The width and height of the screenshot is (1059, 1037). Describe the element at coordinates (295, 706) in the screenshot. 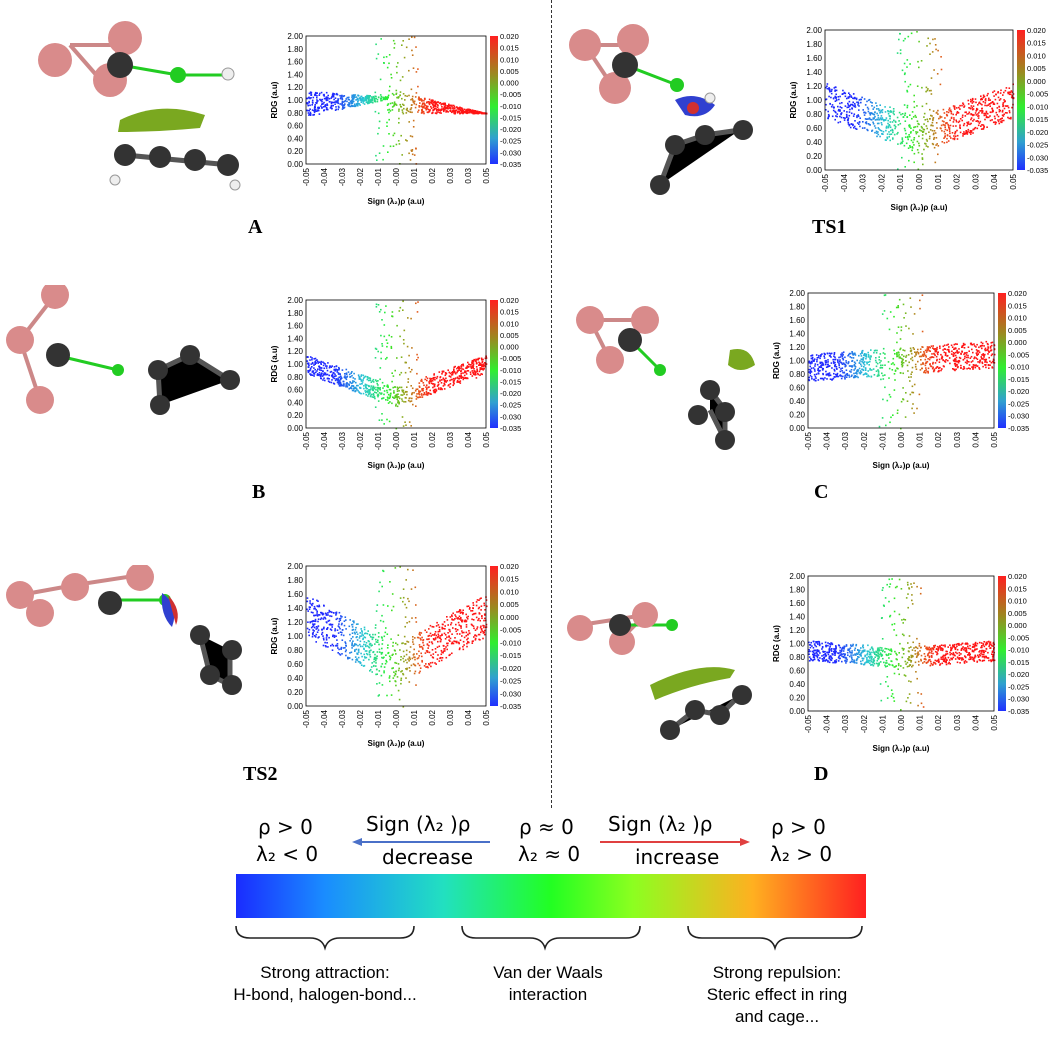

I see `y-tick-label: 0.00` at that location.